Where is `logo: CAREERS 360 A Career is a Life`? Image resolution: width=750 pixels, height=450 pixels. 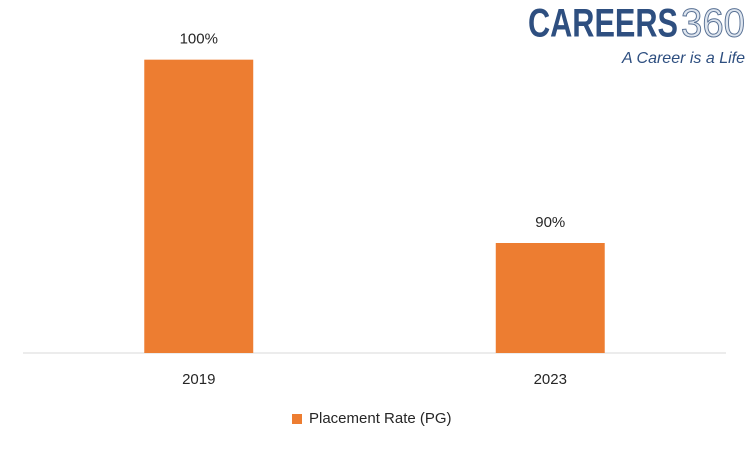 logo: CAREERS 360 A Career is a Life is located at coordinates (637, 34).